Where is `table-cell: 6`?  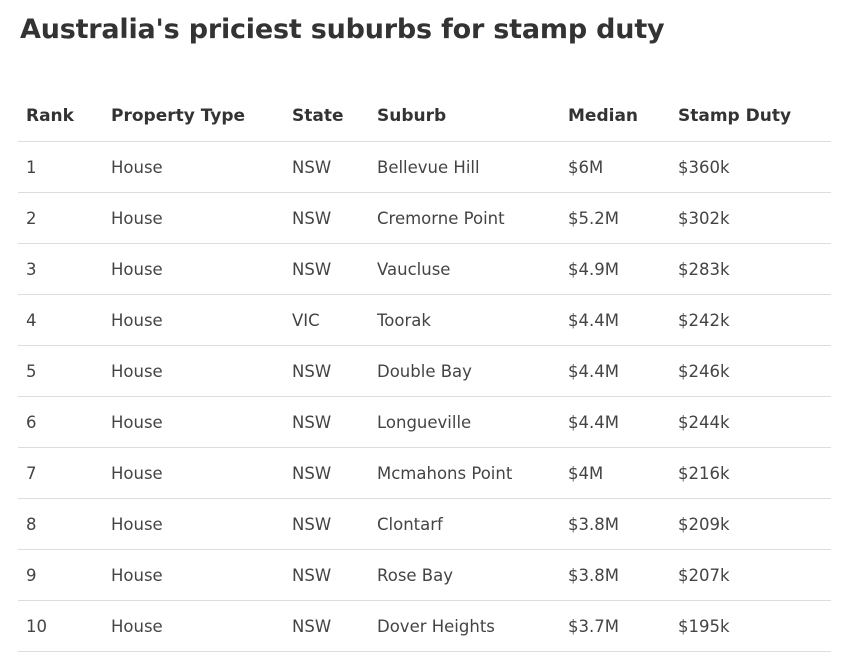 table-cell: 6 is located at coordinates (60, 422).